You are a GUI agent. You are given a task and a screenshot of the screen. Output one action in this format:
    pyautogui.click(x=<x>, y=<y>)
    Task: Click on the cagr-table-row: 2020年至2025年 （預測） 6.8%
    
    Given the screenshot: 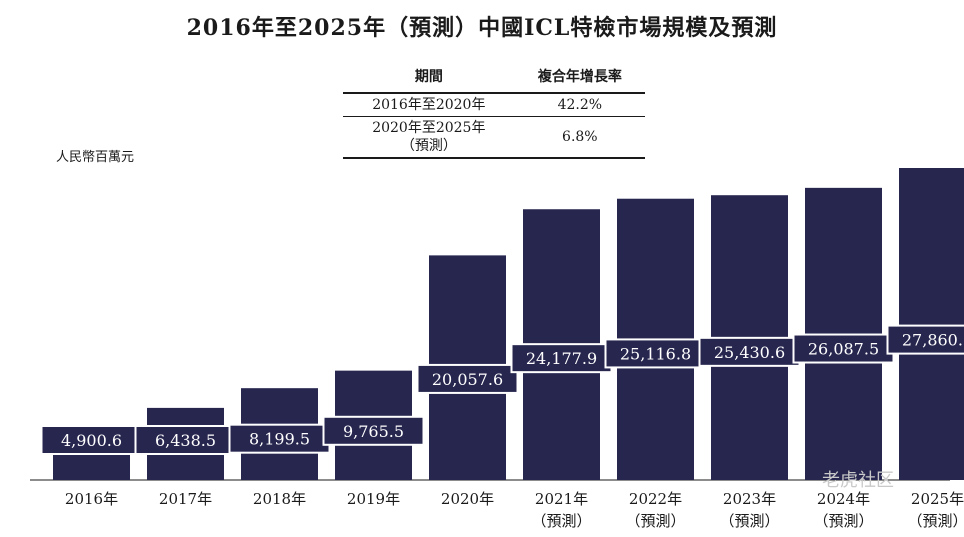 What is the action you would take?
    pyautogui.click(x=494, y=137)
    